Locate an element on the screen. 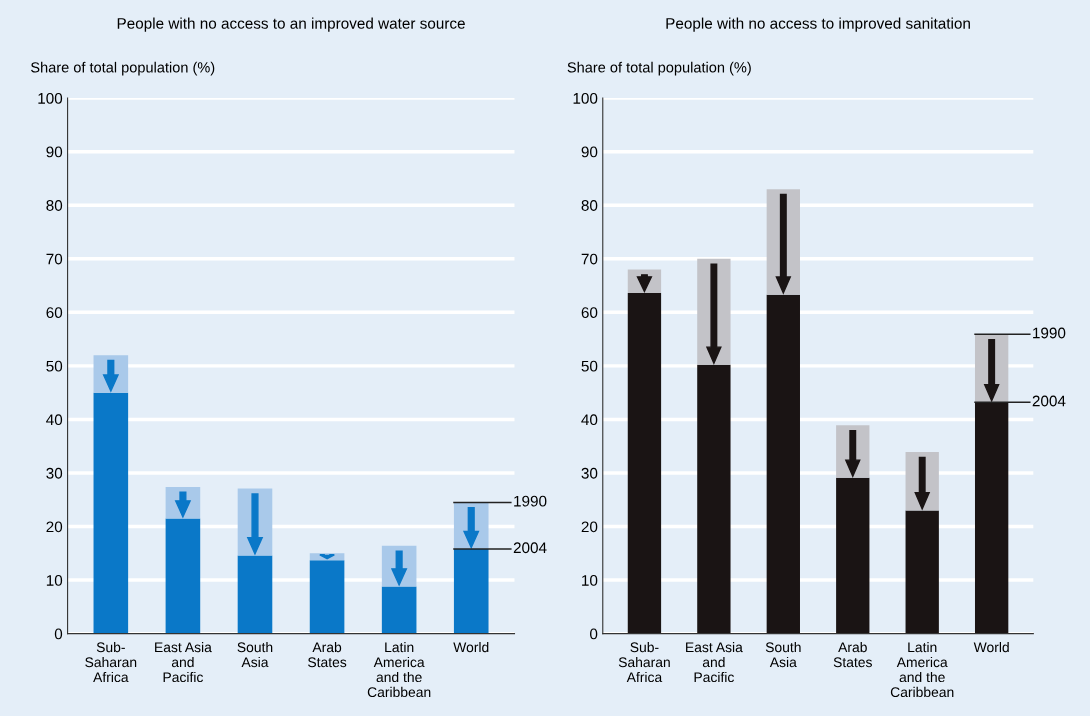  chart-title: People with no access to an improved water source is located at coordinates (291, 24).